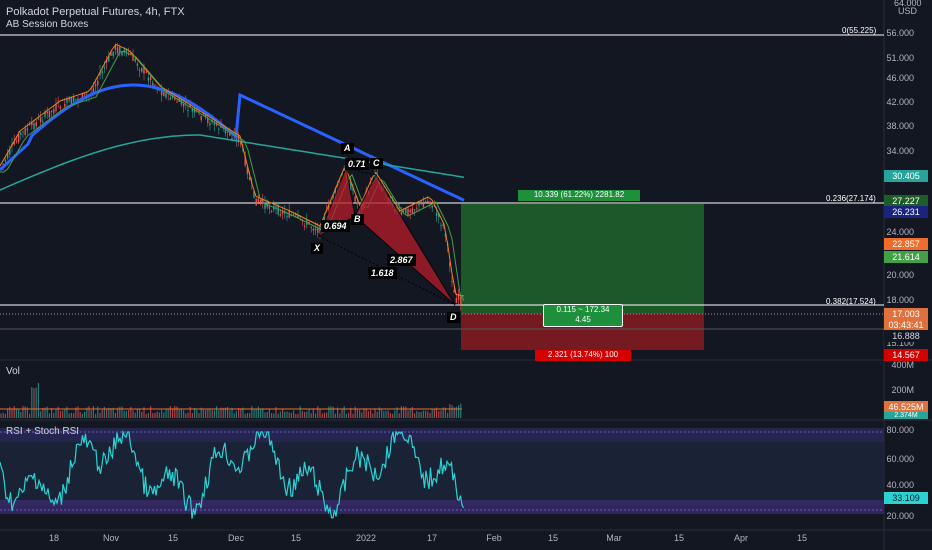  What do you see at coordinates (900, 275) in the screenshot?
I see `price-label: 20.000` at bounding box center [900, 275].